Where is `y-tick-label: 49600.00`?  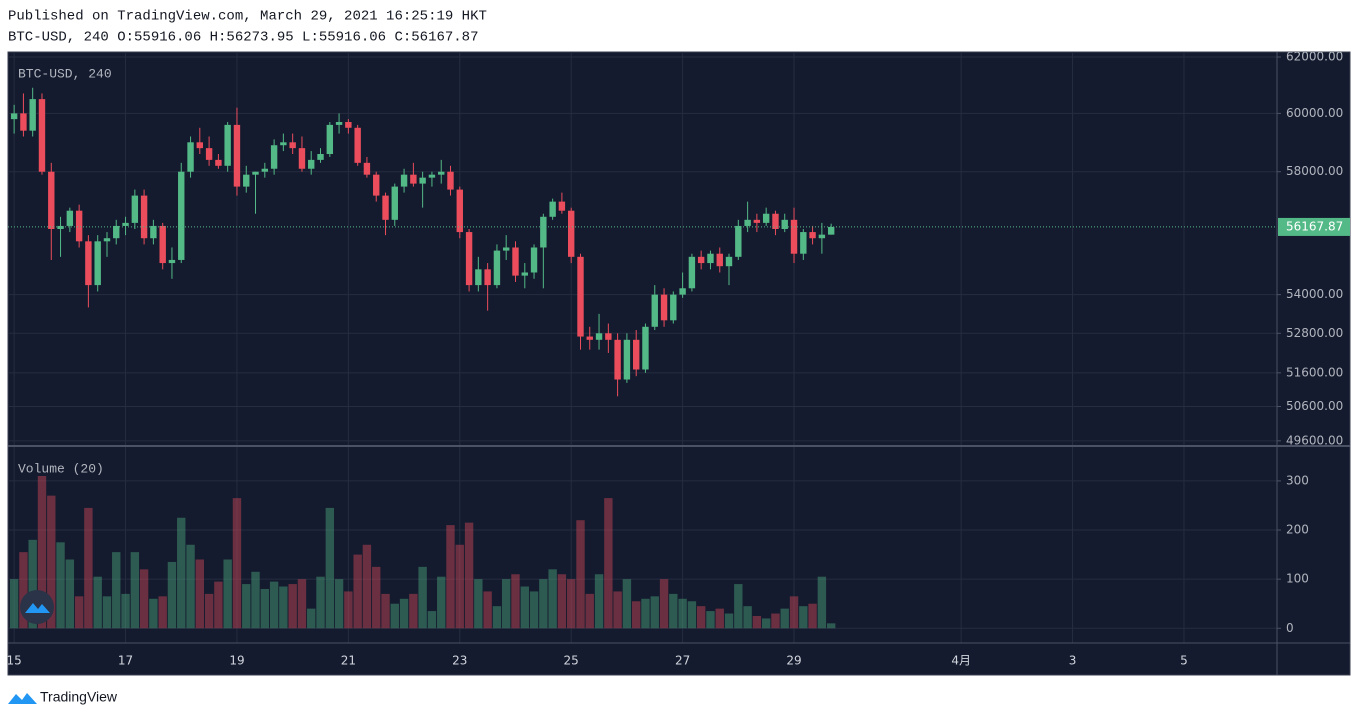 y-tick-label: 49600.00 is located at coordinates (1314, 440).